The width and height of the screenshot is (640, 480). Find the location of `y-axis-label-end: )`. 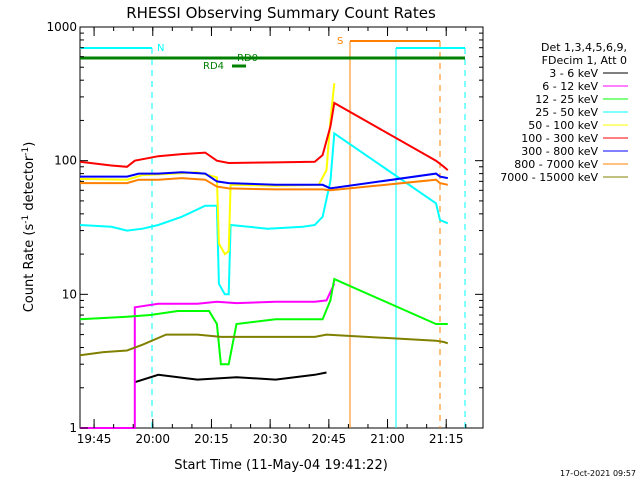

y-axis-label-end: ) is located at coordinates (29, 144).